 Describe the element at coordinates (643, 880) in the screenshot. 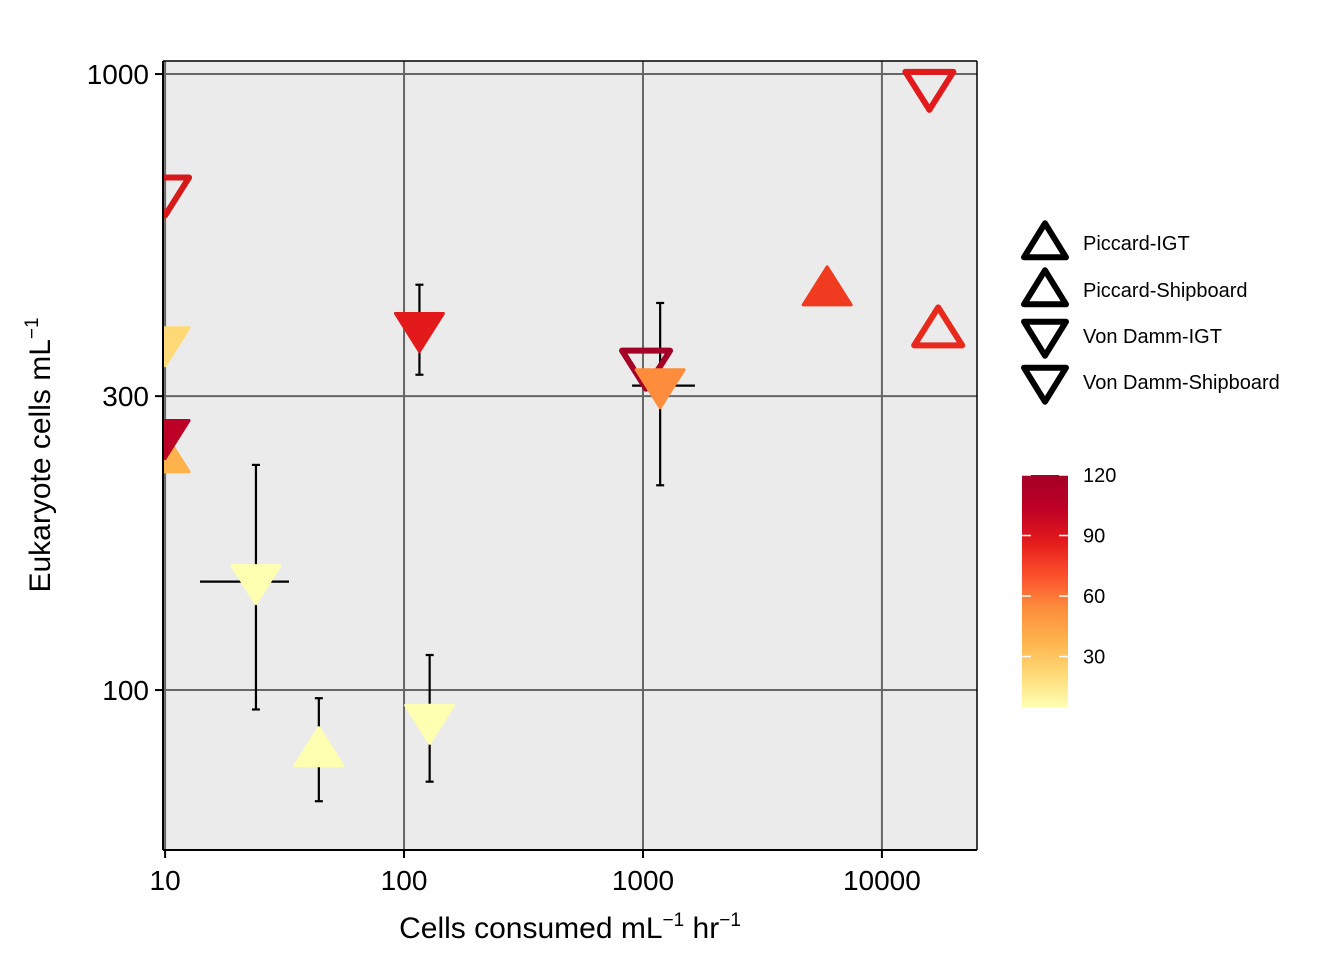

I see `x-tick-label-2: 1000` at that location.